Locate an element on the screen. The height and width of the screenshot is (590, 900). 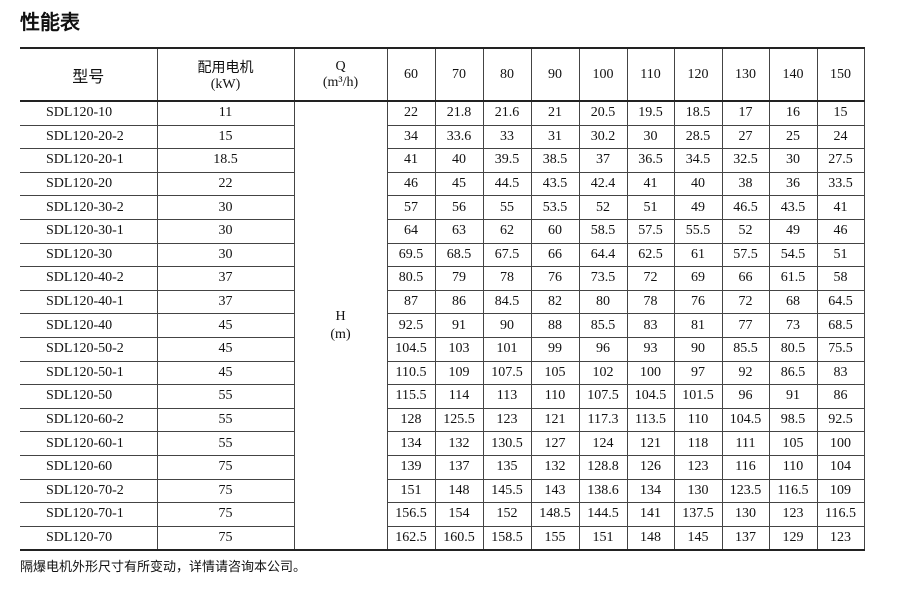
head-value-cell: 130 is located at coordinates (698, 491).